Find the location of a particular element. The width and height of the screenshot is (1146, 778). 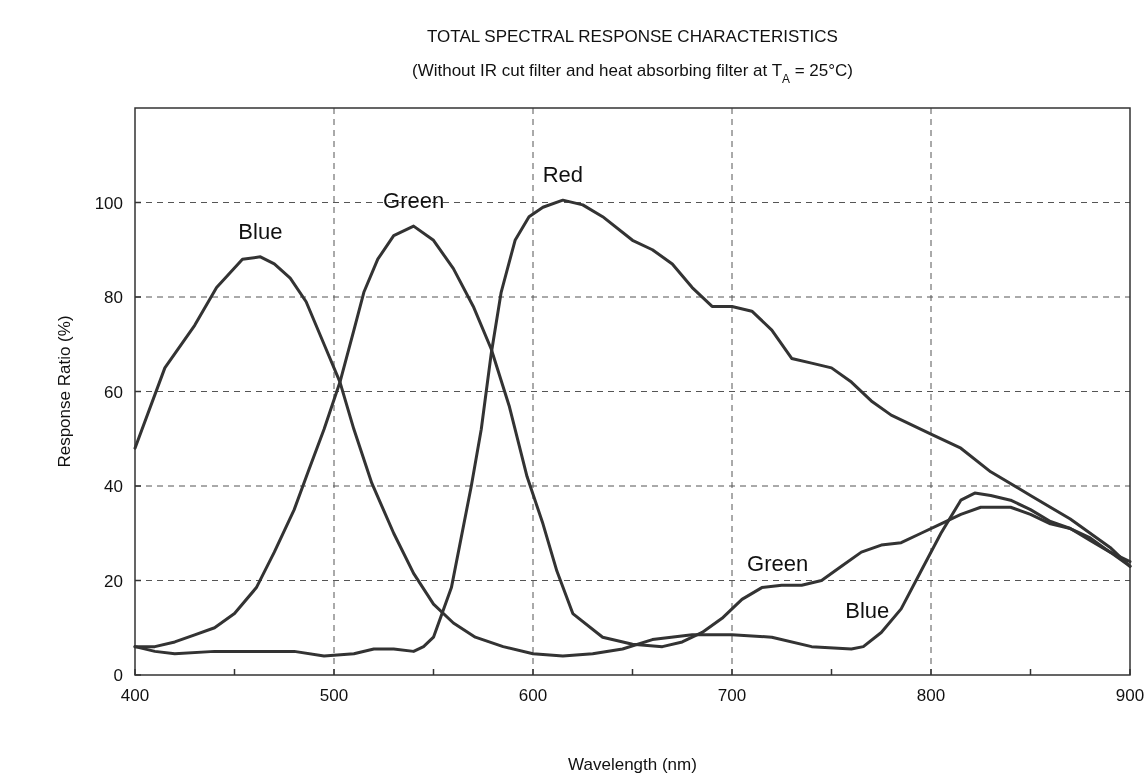

y-axis-title: Response Ratio (%) is located at coordinates (64, 391).